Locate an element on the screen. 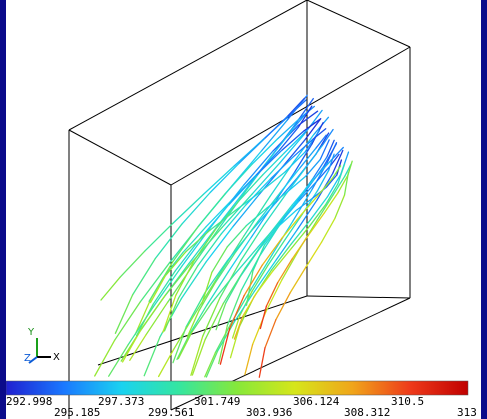  legend-tick: 295.185 is located at coordinates (77, 412).